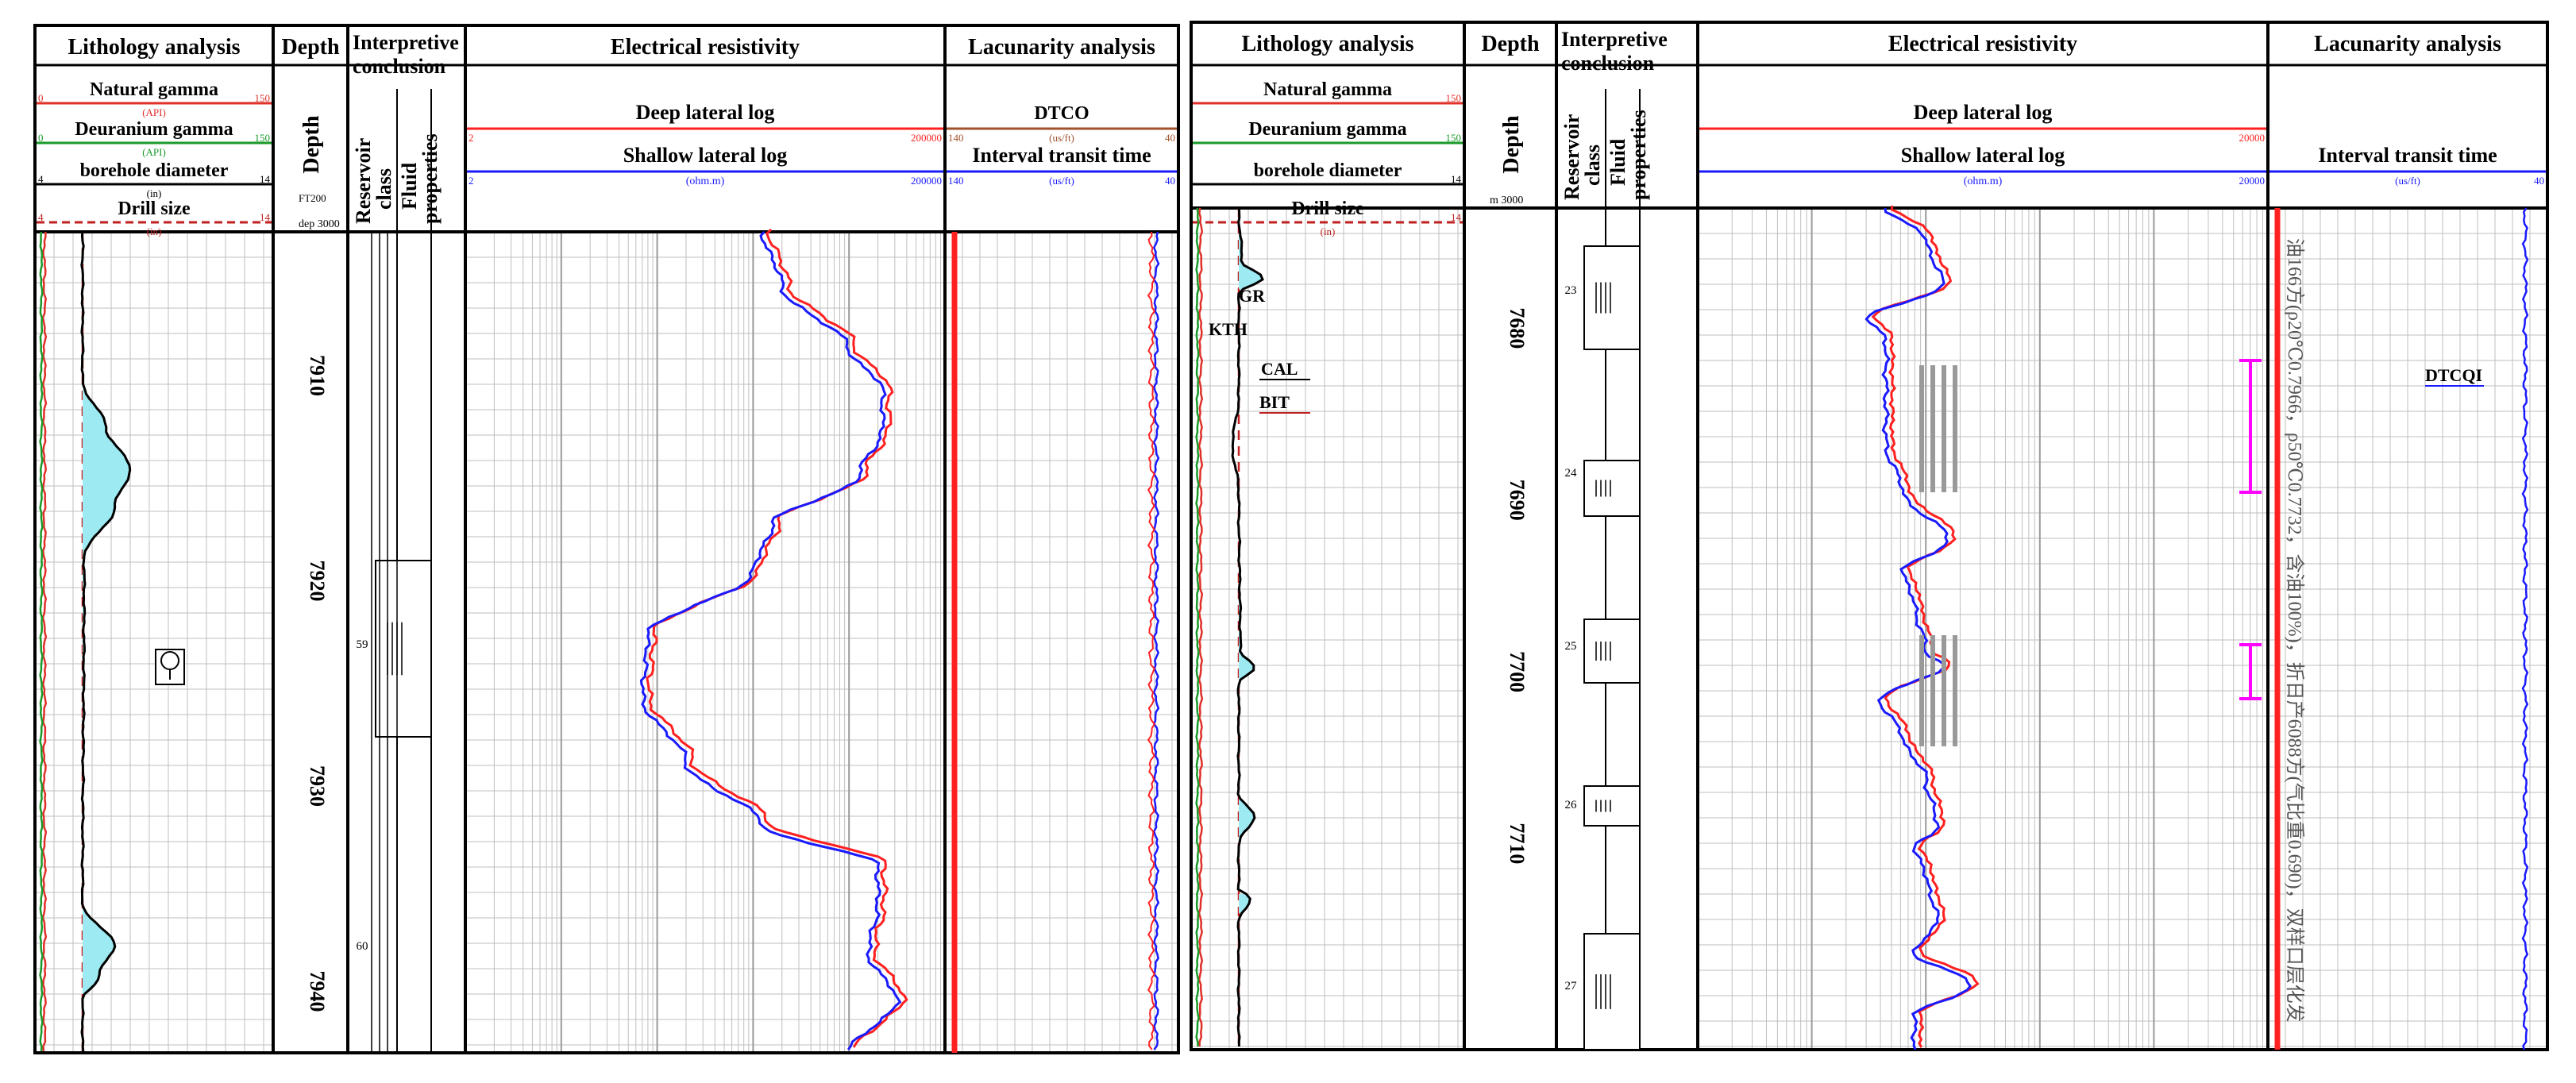 The image size is (2576, 1083). What do you see at coordinates (1274, 402) in the screenshot?
I see `inline-label-bit: BIT` at bounding box center [1274, 402].